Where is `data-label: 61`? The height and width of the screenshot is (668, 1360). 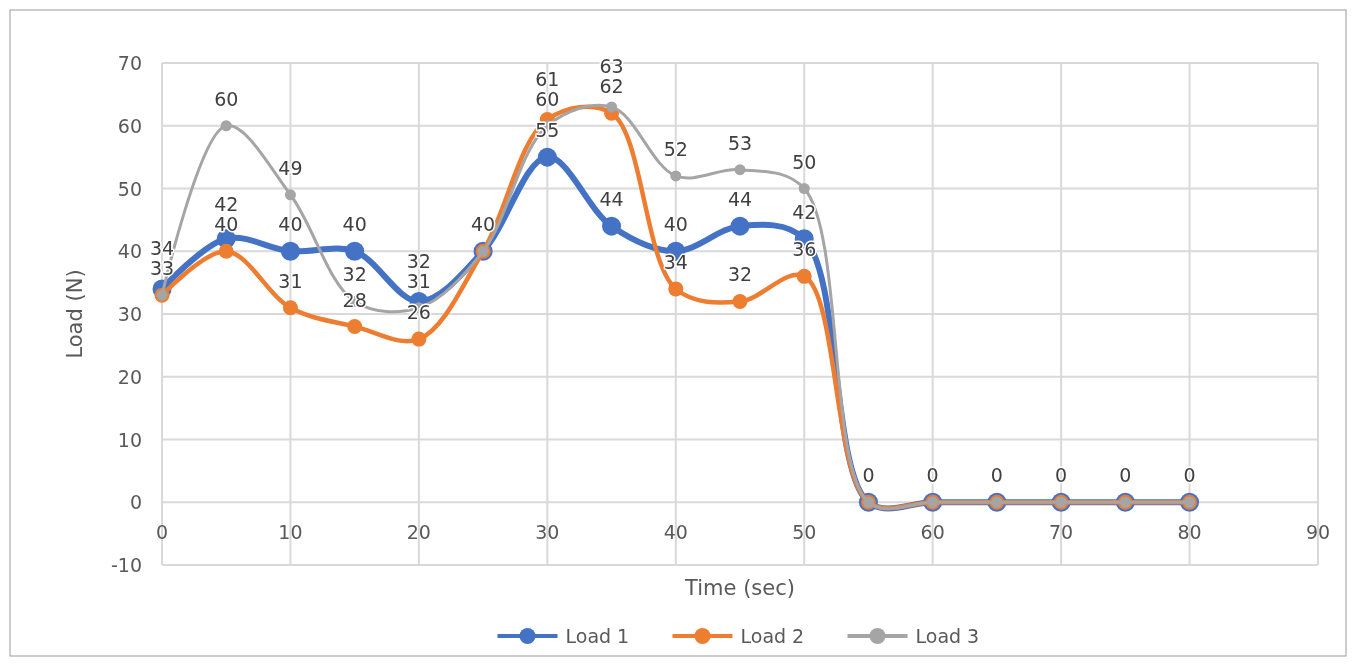
data-label: 61 is located at coordinates (547, 78).